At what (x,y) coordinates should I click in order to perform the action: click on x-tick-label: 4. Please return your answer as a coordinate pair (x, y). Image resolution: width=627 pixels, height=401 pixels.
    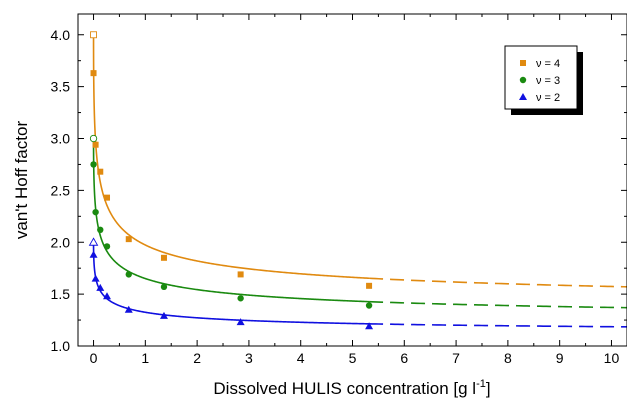
    Looking at the image, I should click on (301, 358).